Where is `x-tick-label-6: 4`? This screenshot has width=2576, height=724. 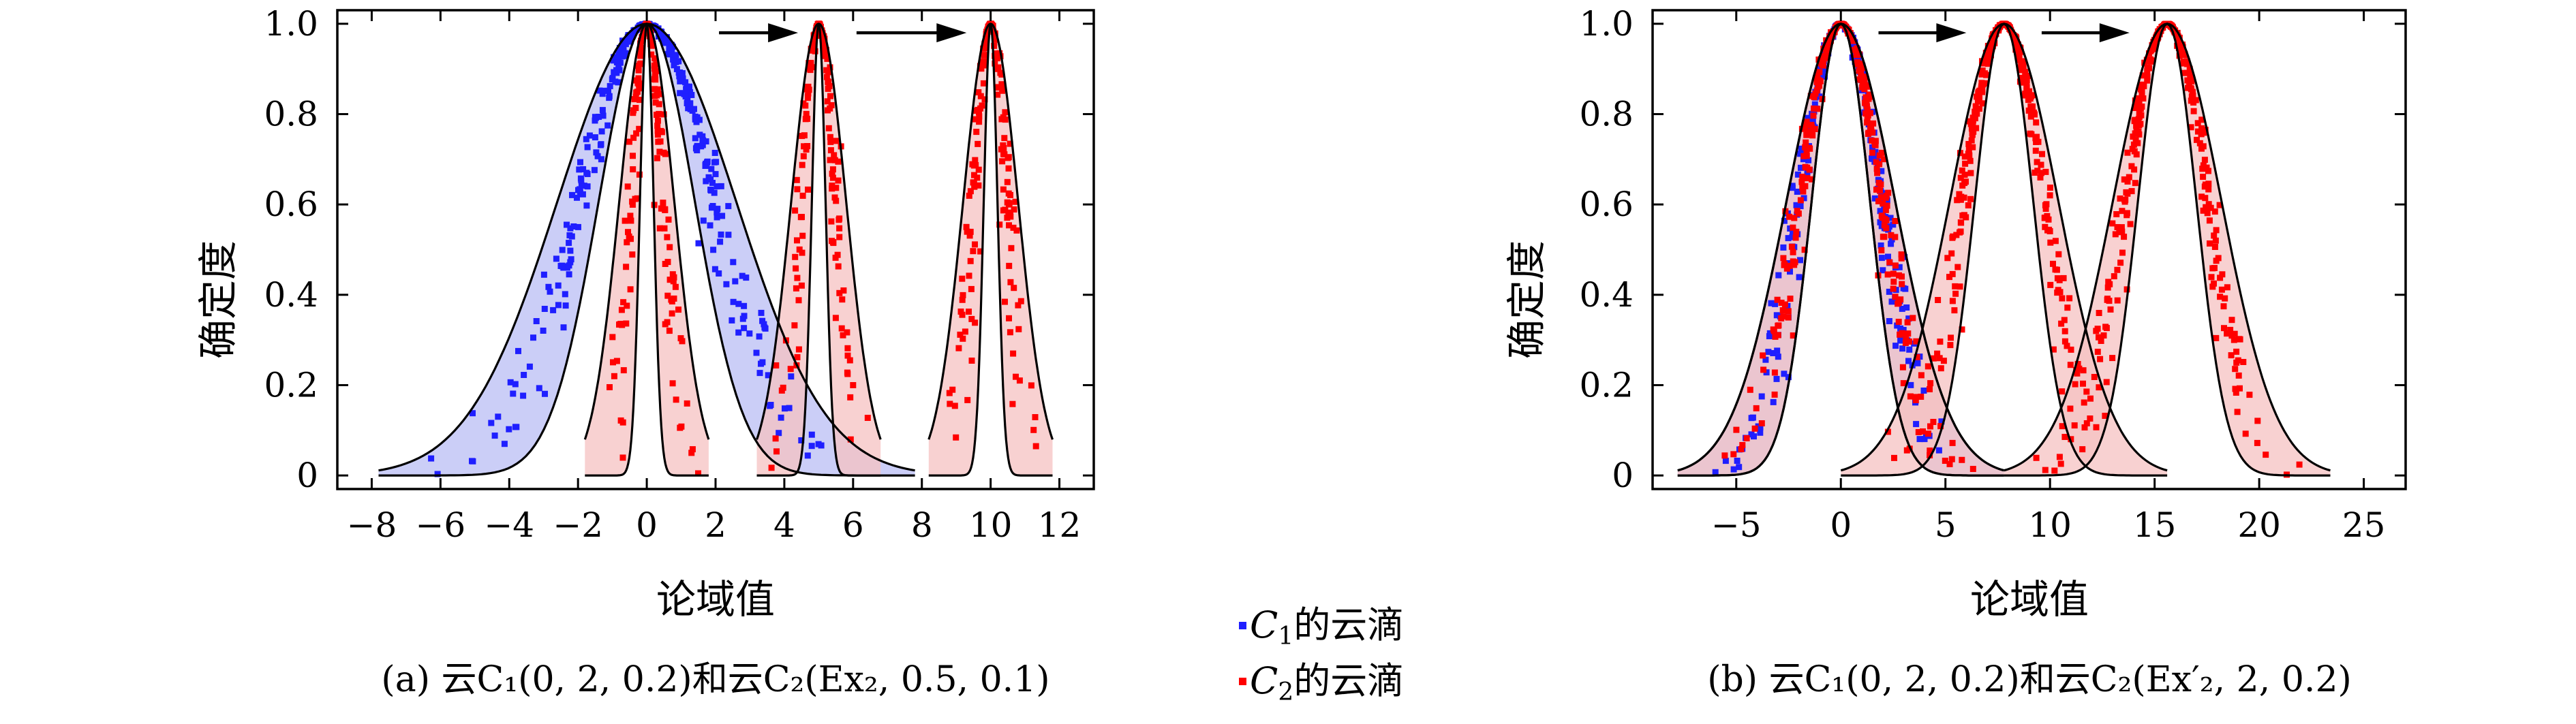 x-tick-label-6: 4 is located at coordinates (784, 525).